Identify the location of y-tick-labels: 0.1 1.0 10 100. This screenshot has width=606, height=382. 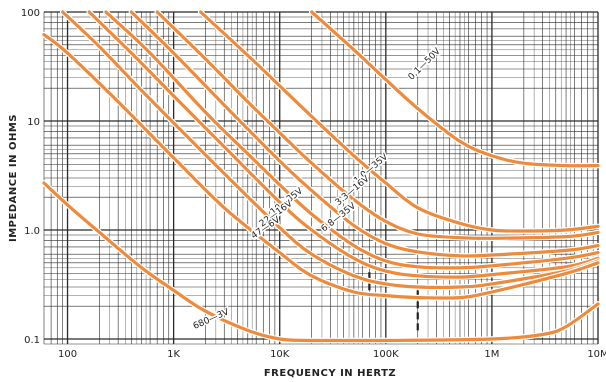
(30, 177).